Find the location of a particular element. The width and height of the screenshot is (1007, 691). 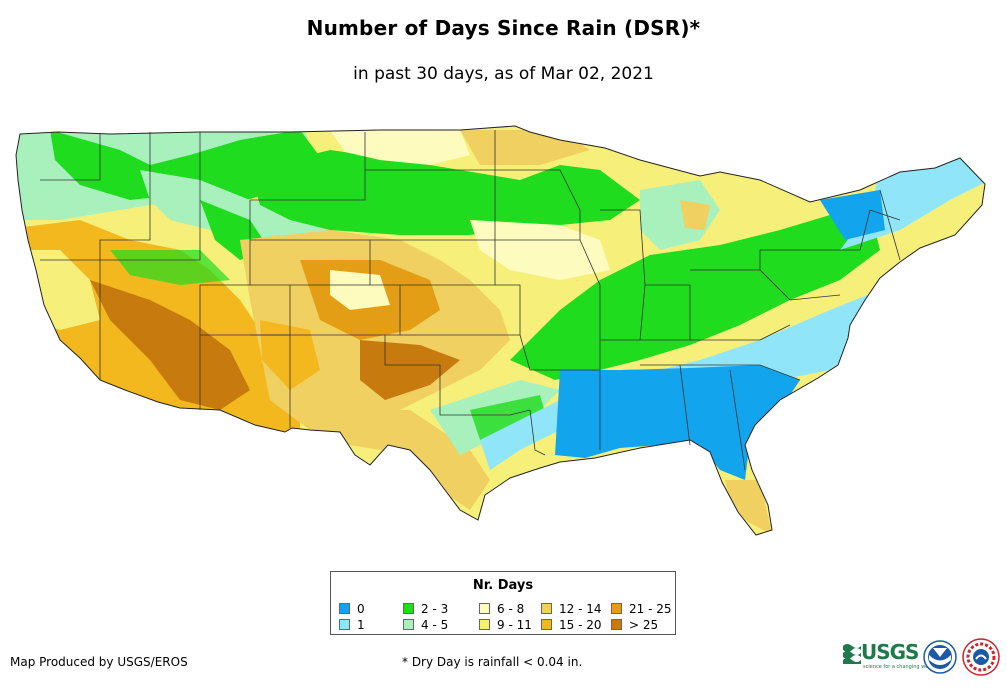

noaa-seal-icon is located at coordinates (940, 657).